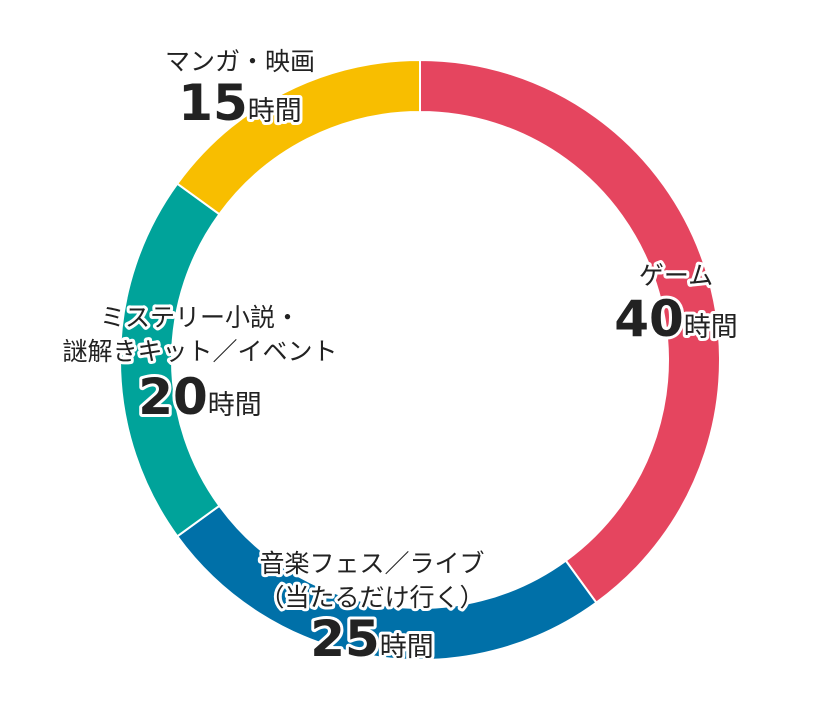 The width and height of the screenshot is (840, 720). What do you see at coordinates (240, 61) in the screenshot?
I see `slice-label: マンガ・映画` at bounding box center [240, 61].